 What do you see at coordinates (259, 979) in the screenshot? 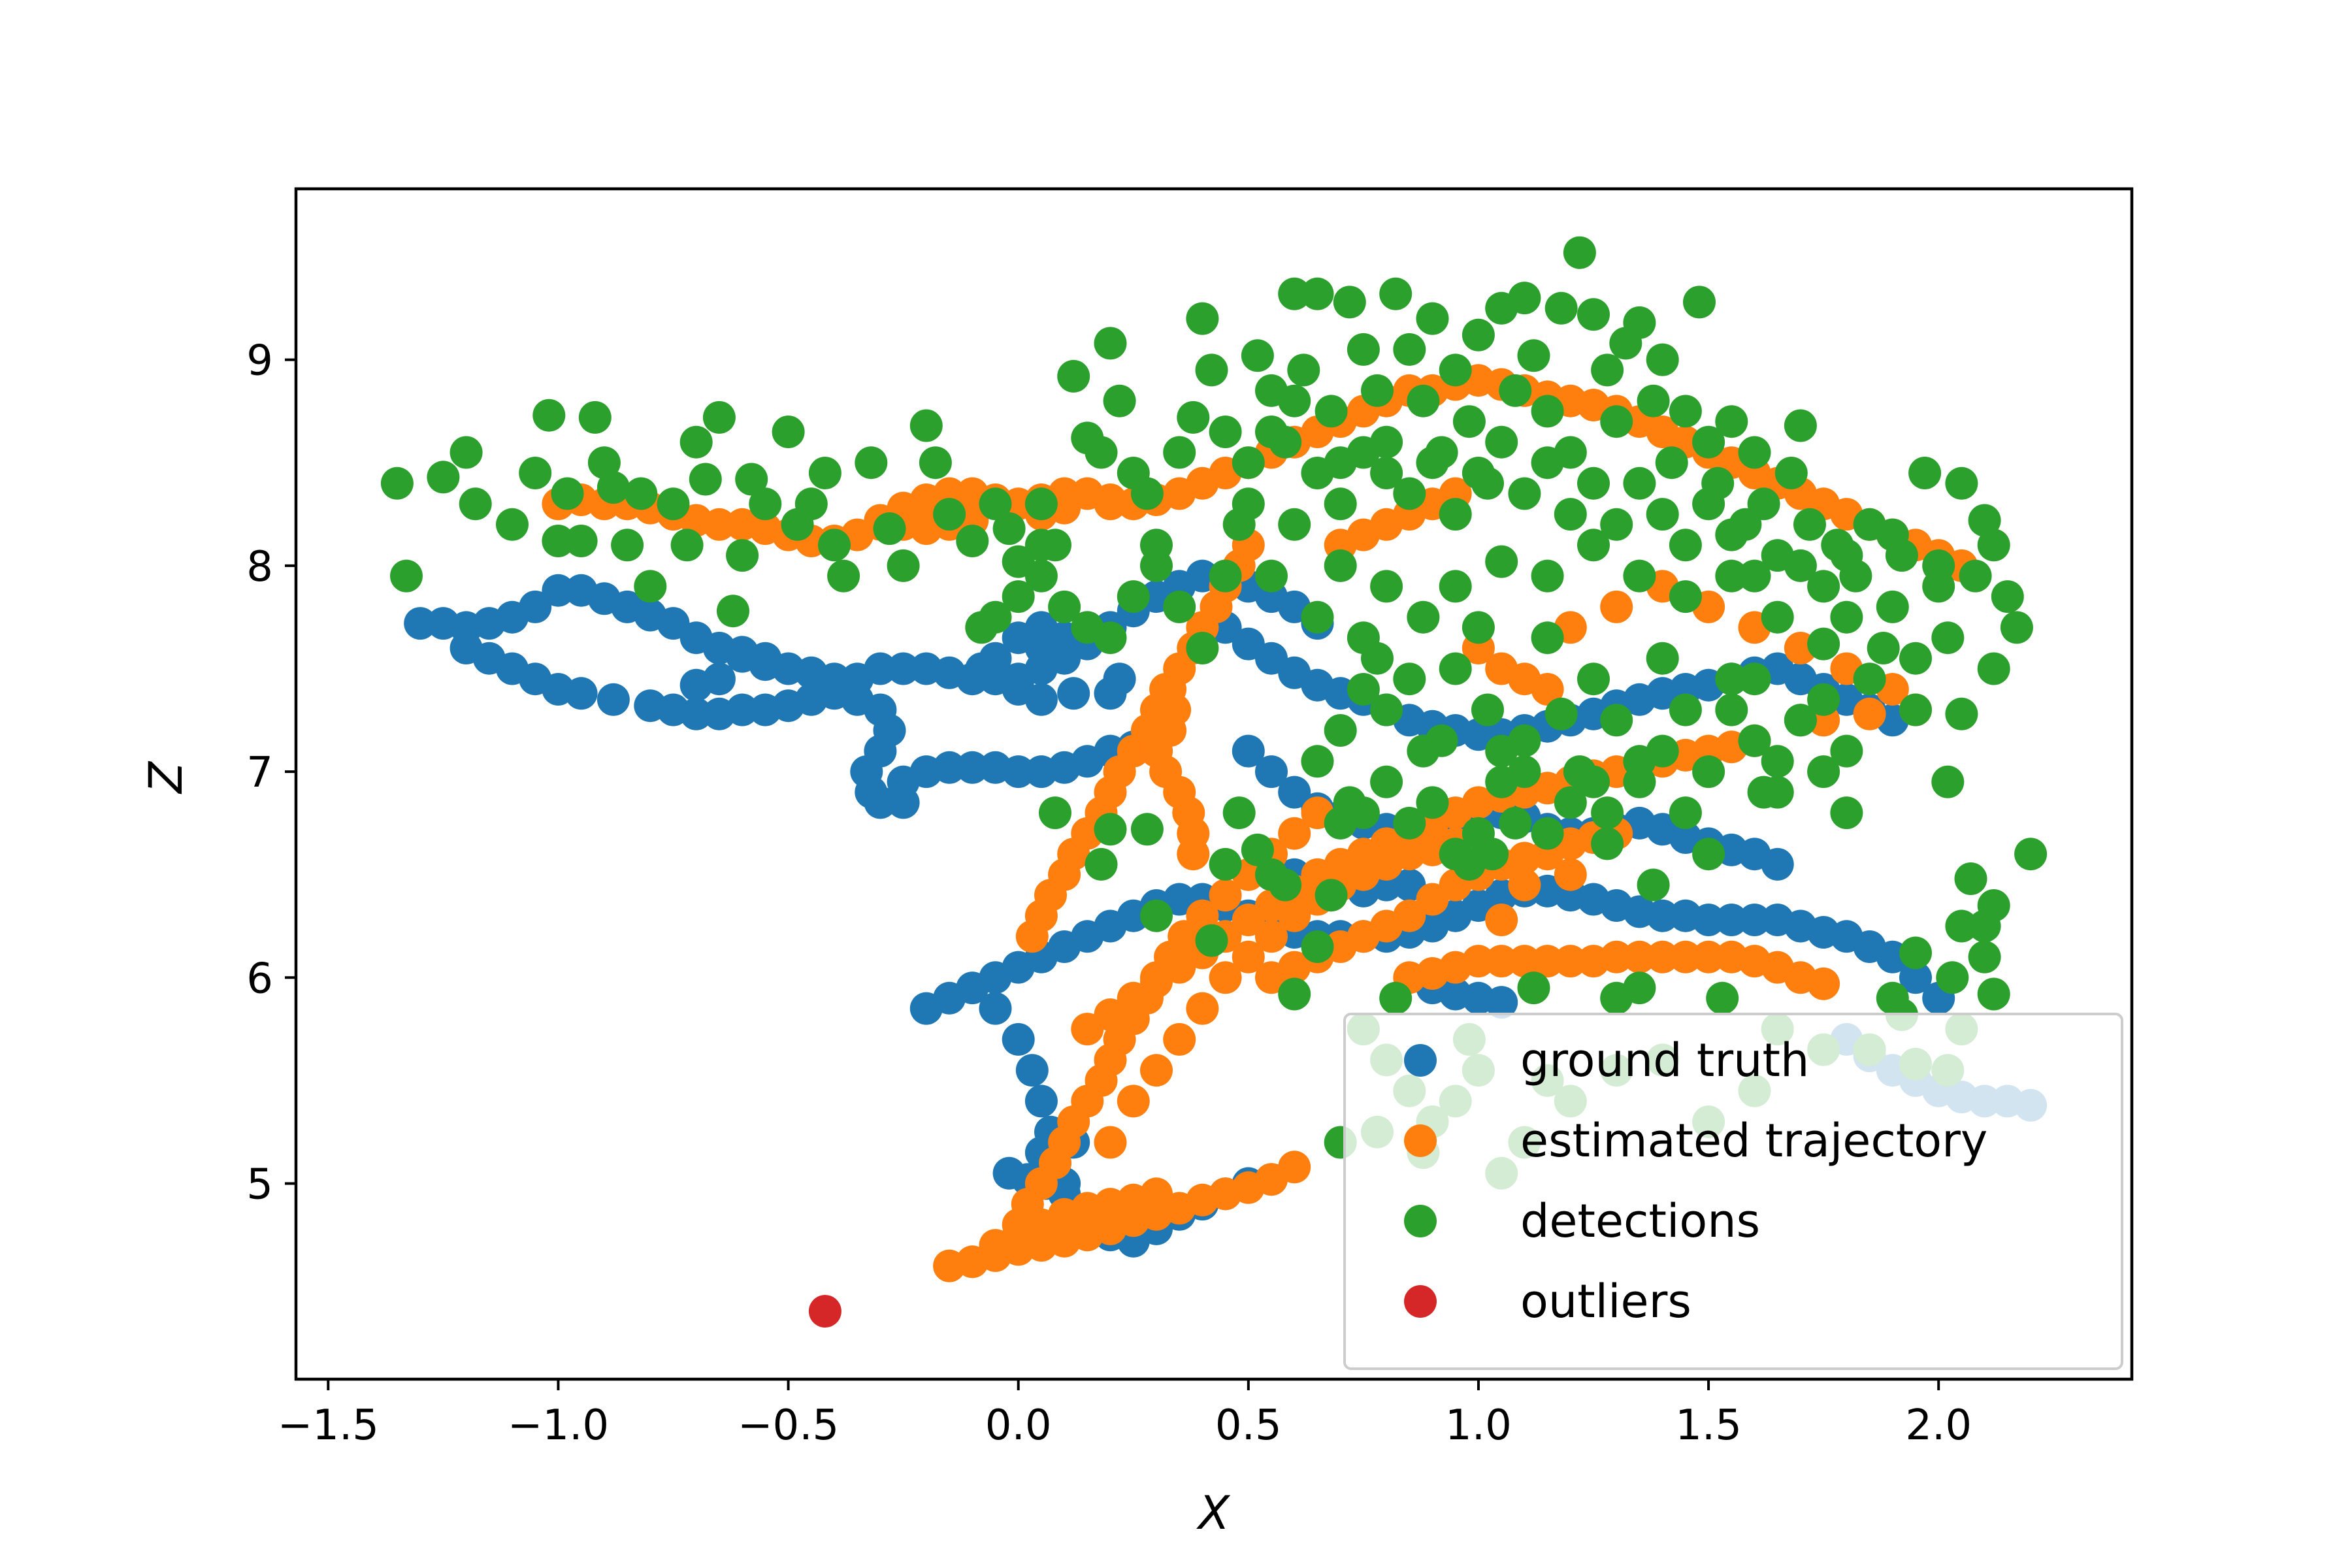
I see `y-tick-label: 6` at bounding box center [259, 979].